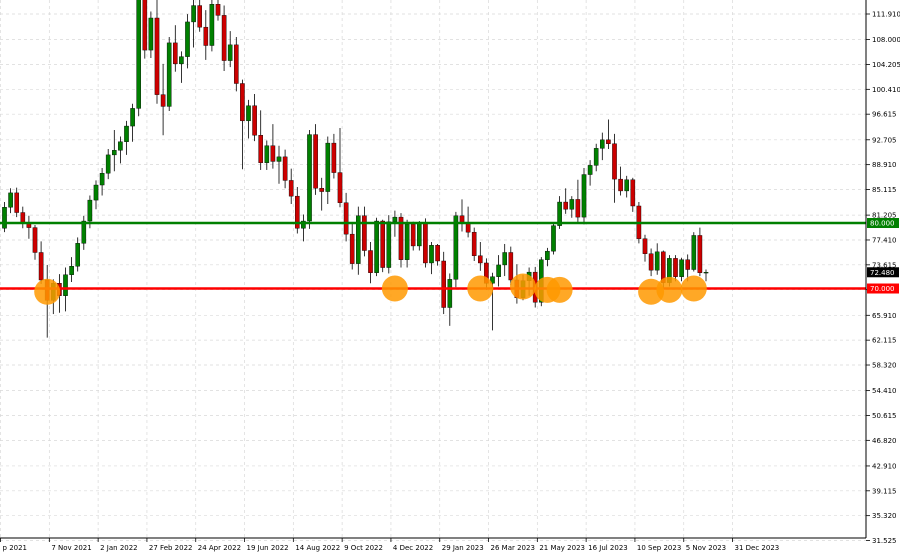  Describe the element at coordinates (884, 165) in the screenshot. I see `y-tick-label: 88.910` at that location.